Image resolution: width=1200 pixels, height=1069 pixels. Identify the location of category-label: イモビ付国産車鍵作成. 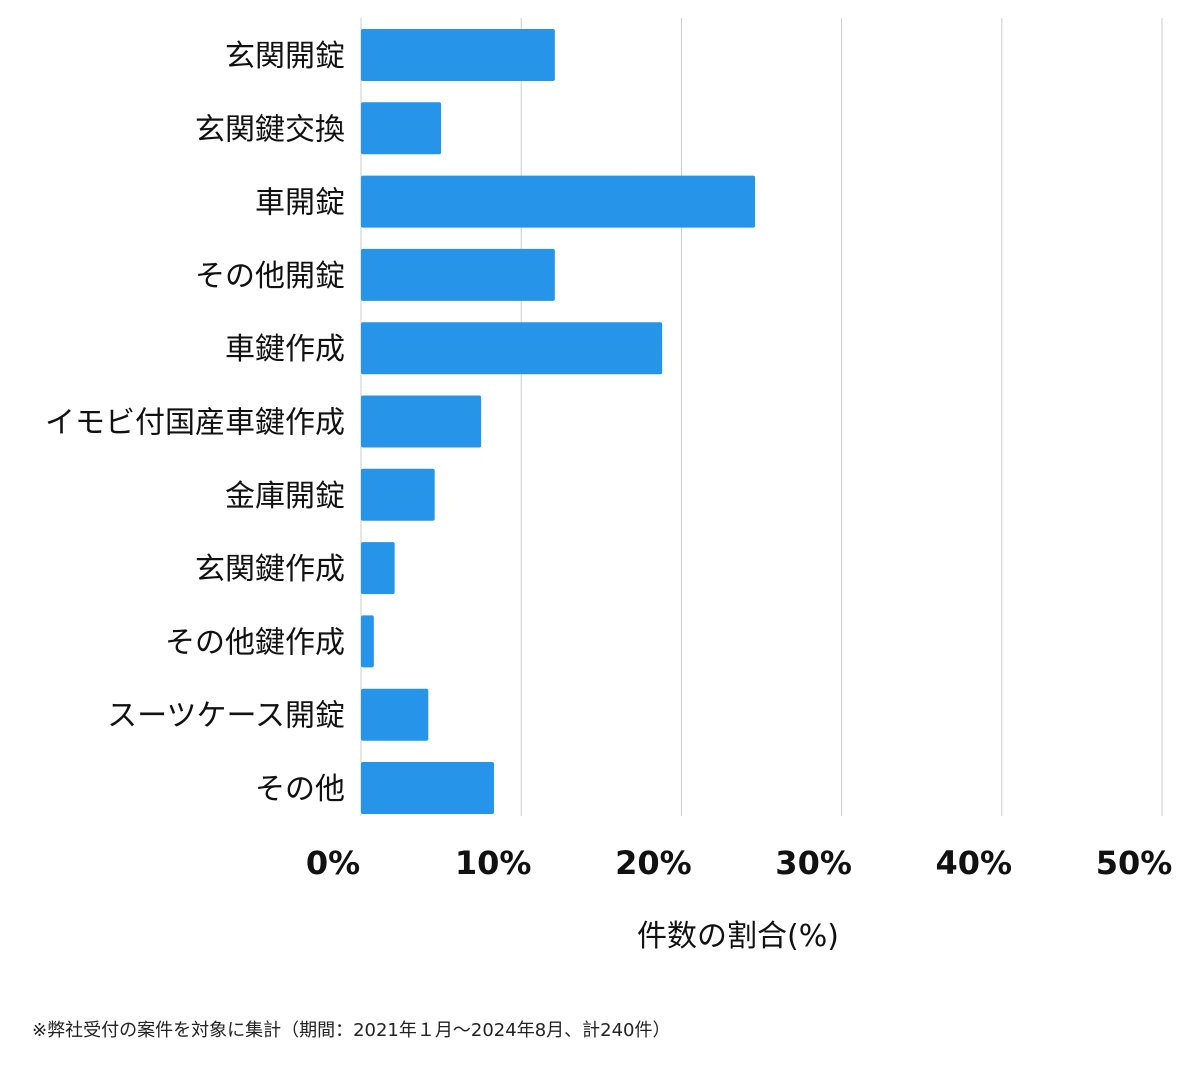
(195, 423).